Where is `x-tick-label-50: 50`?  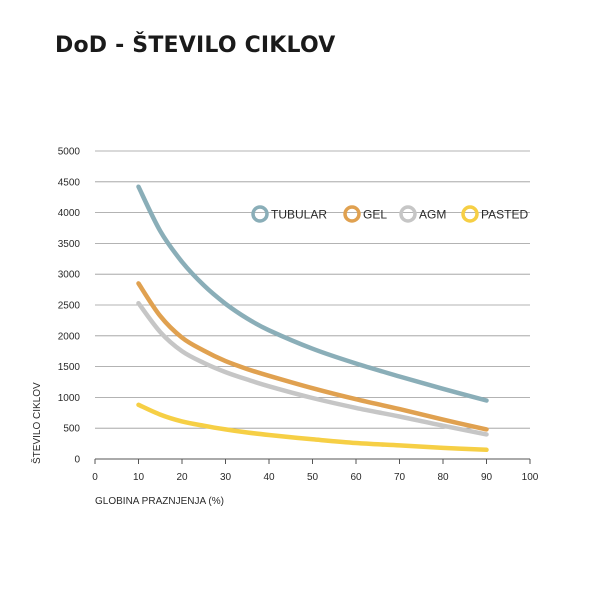
x-tick-label-50: 50 is located at coordinates (313, 477).